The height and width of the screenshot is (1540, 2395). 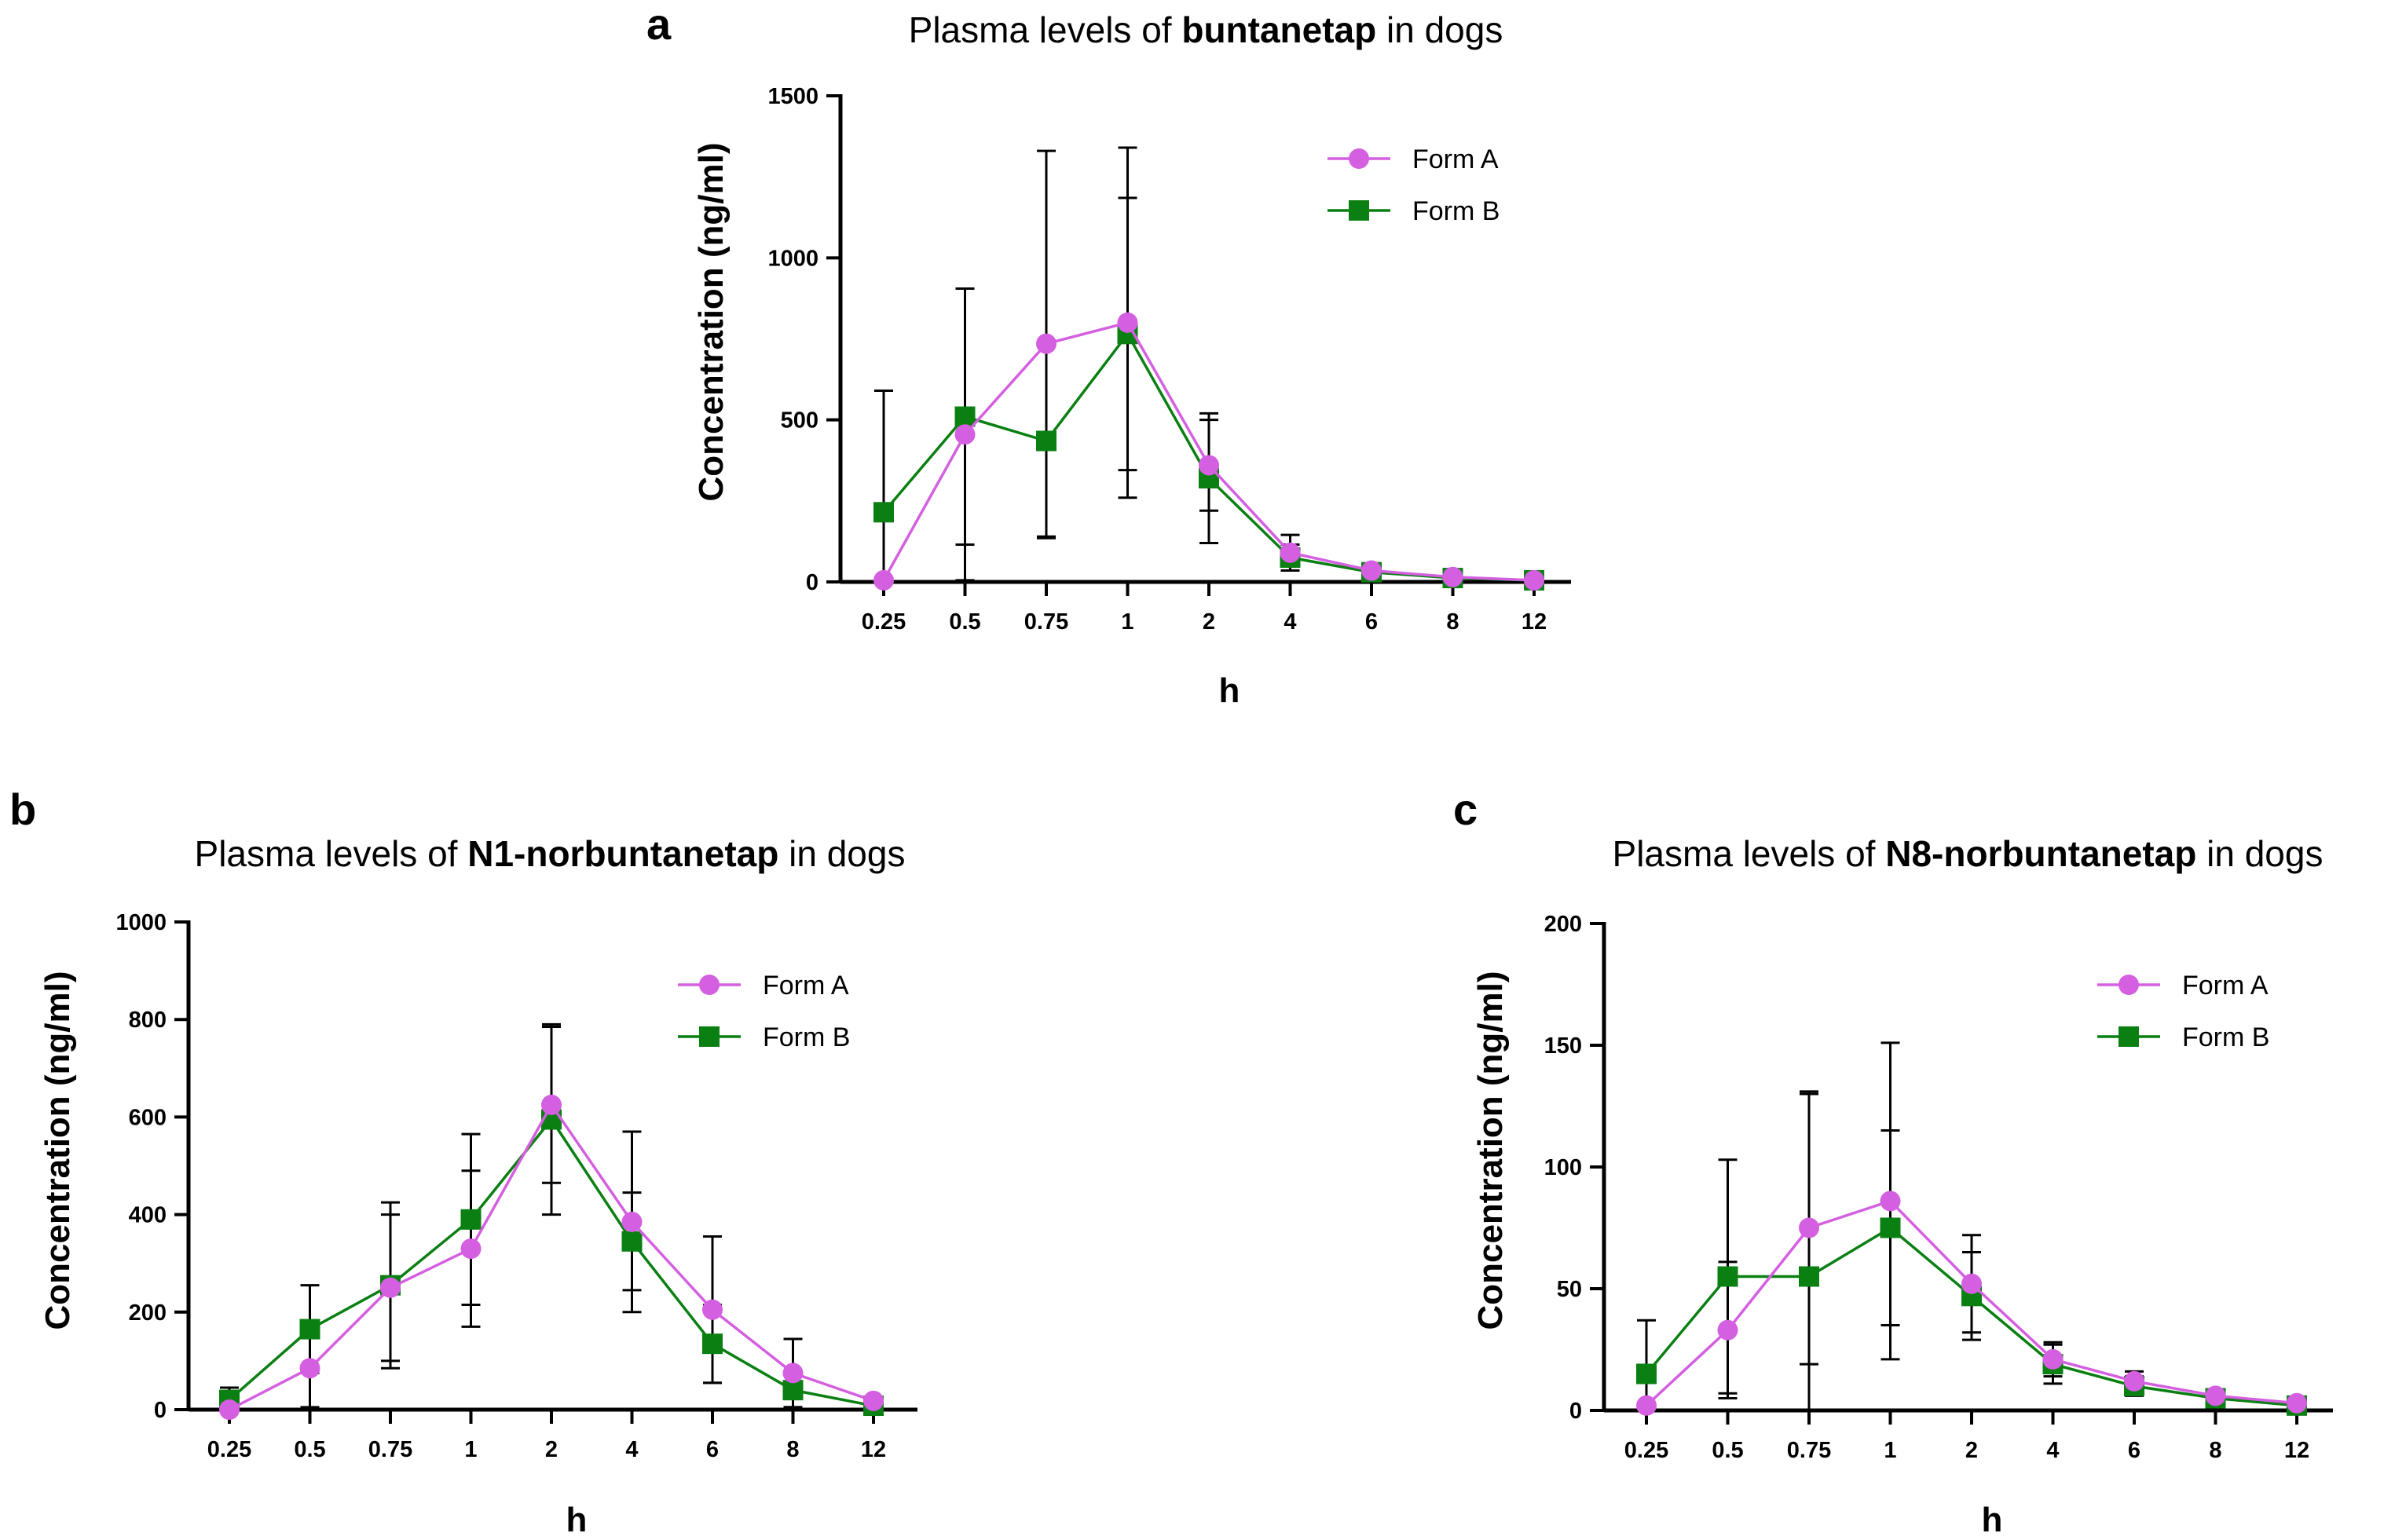 I want to click on x-tick-label: 1, so click(x=470, y=1449).